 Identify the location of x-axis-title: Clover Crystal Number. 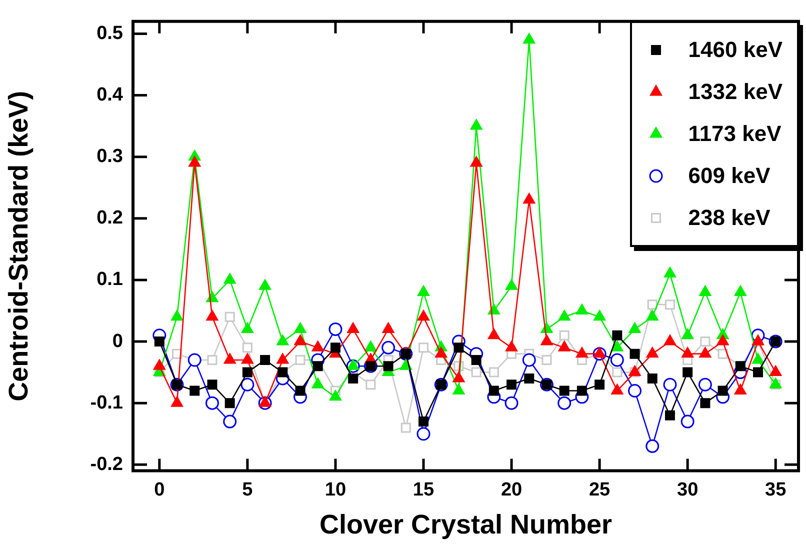
(466, 524).